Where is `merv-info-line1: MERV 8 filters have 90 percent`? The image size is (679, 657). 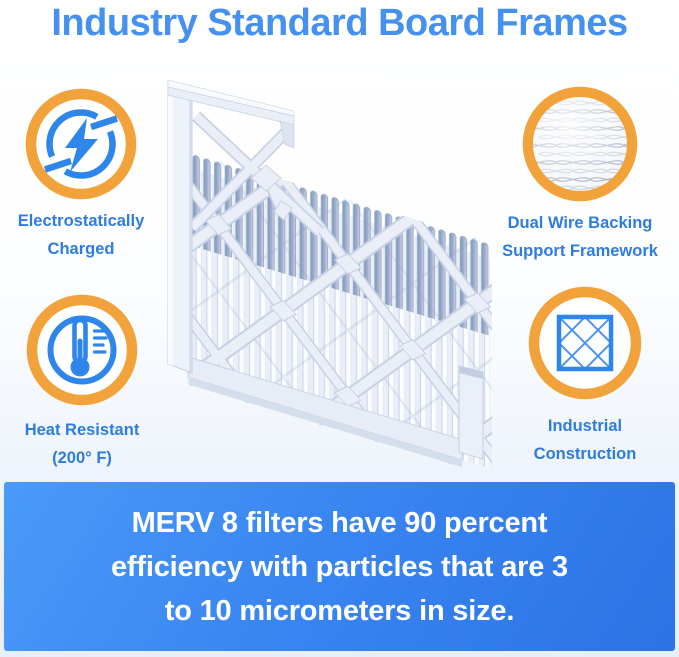 merv-info-line1: MERV 8 filters have 90 percent is located at coordinates (339, 522).